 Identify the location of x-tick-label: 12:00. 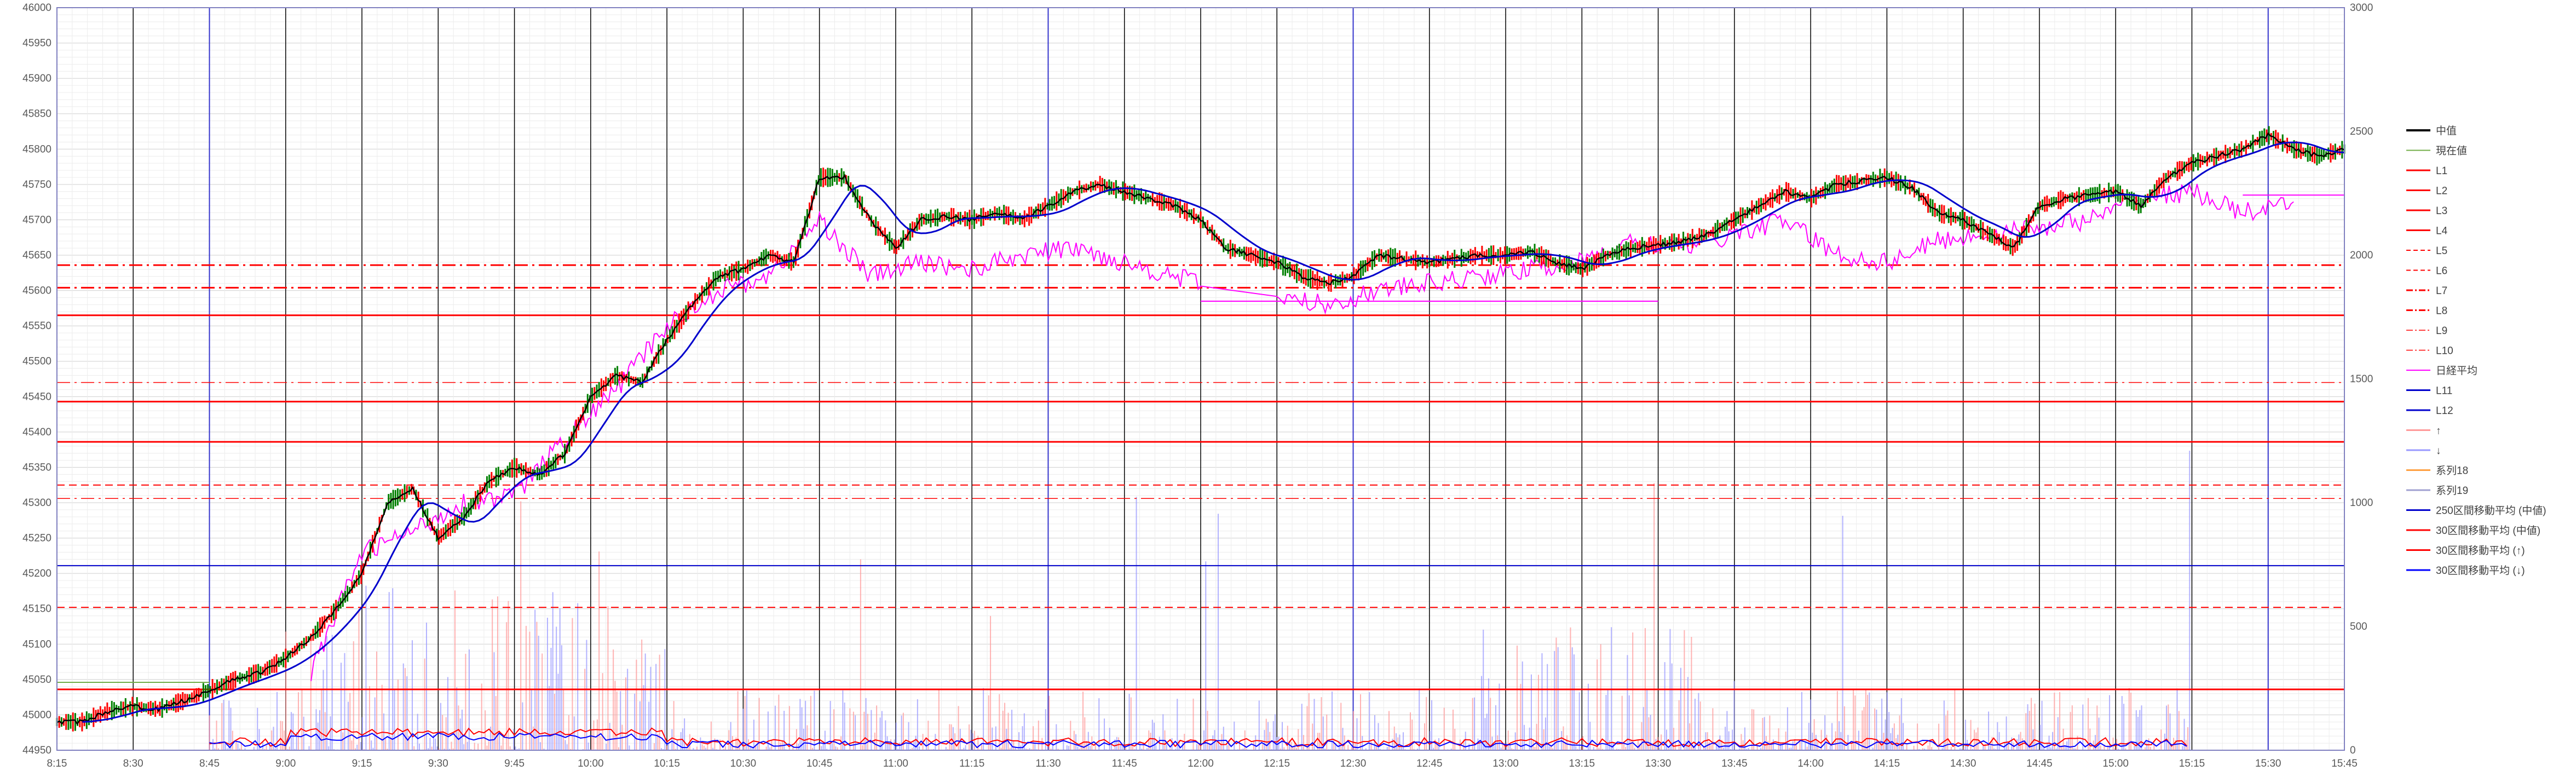
(1201, 763).